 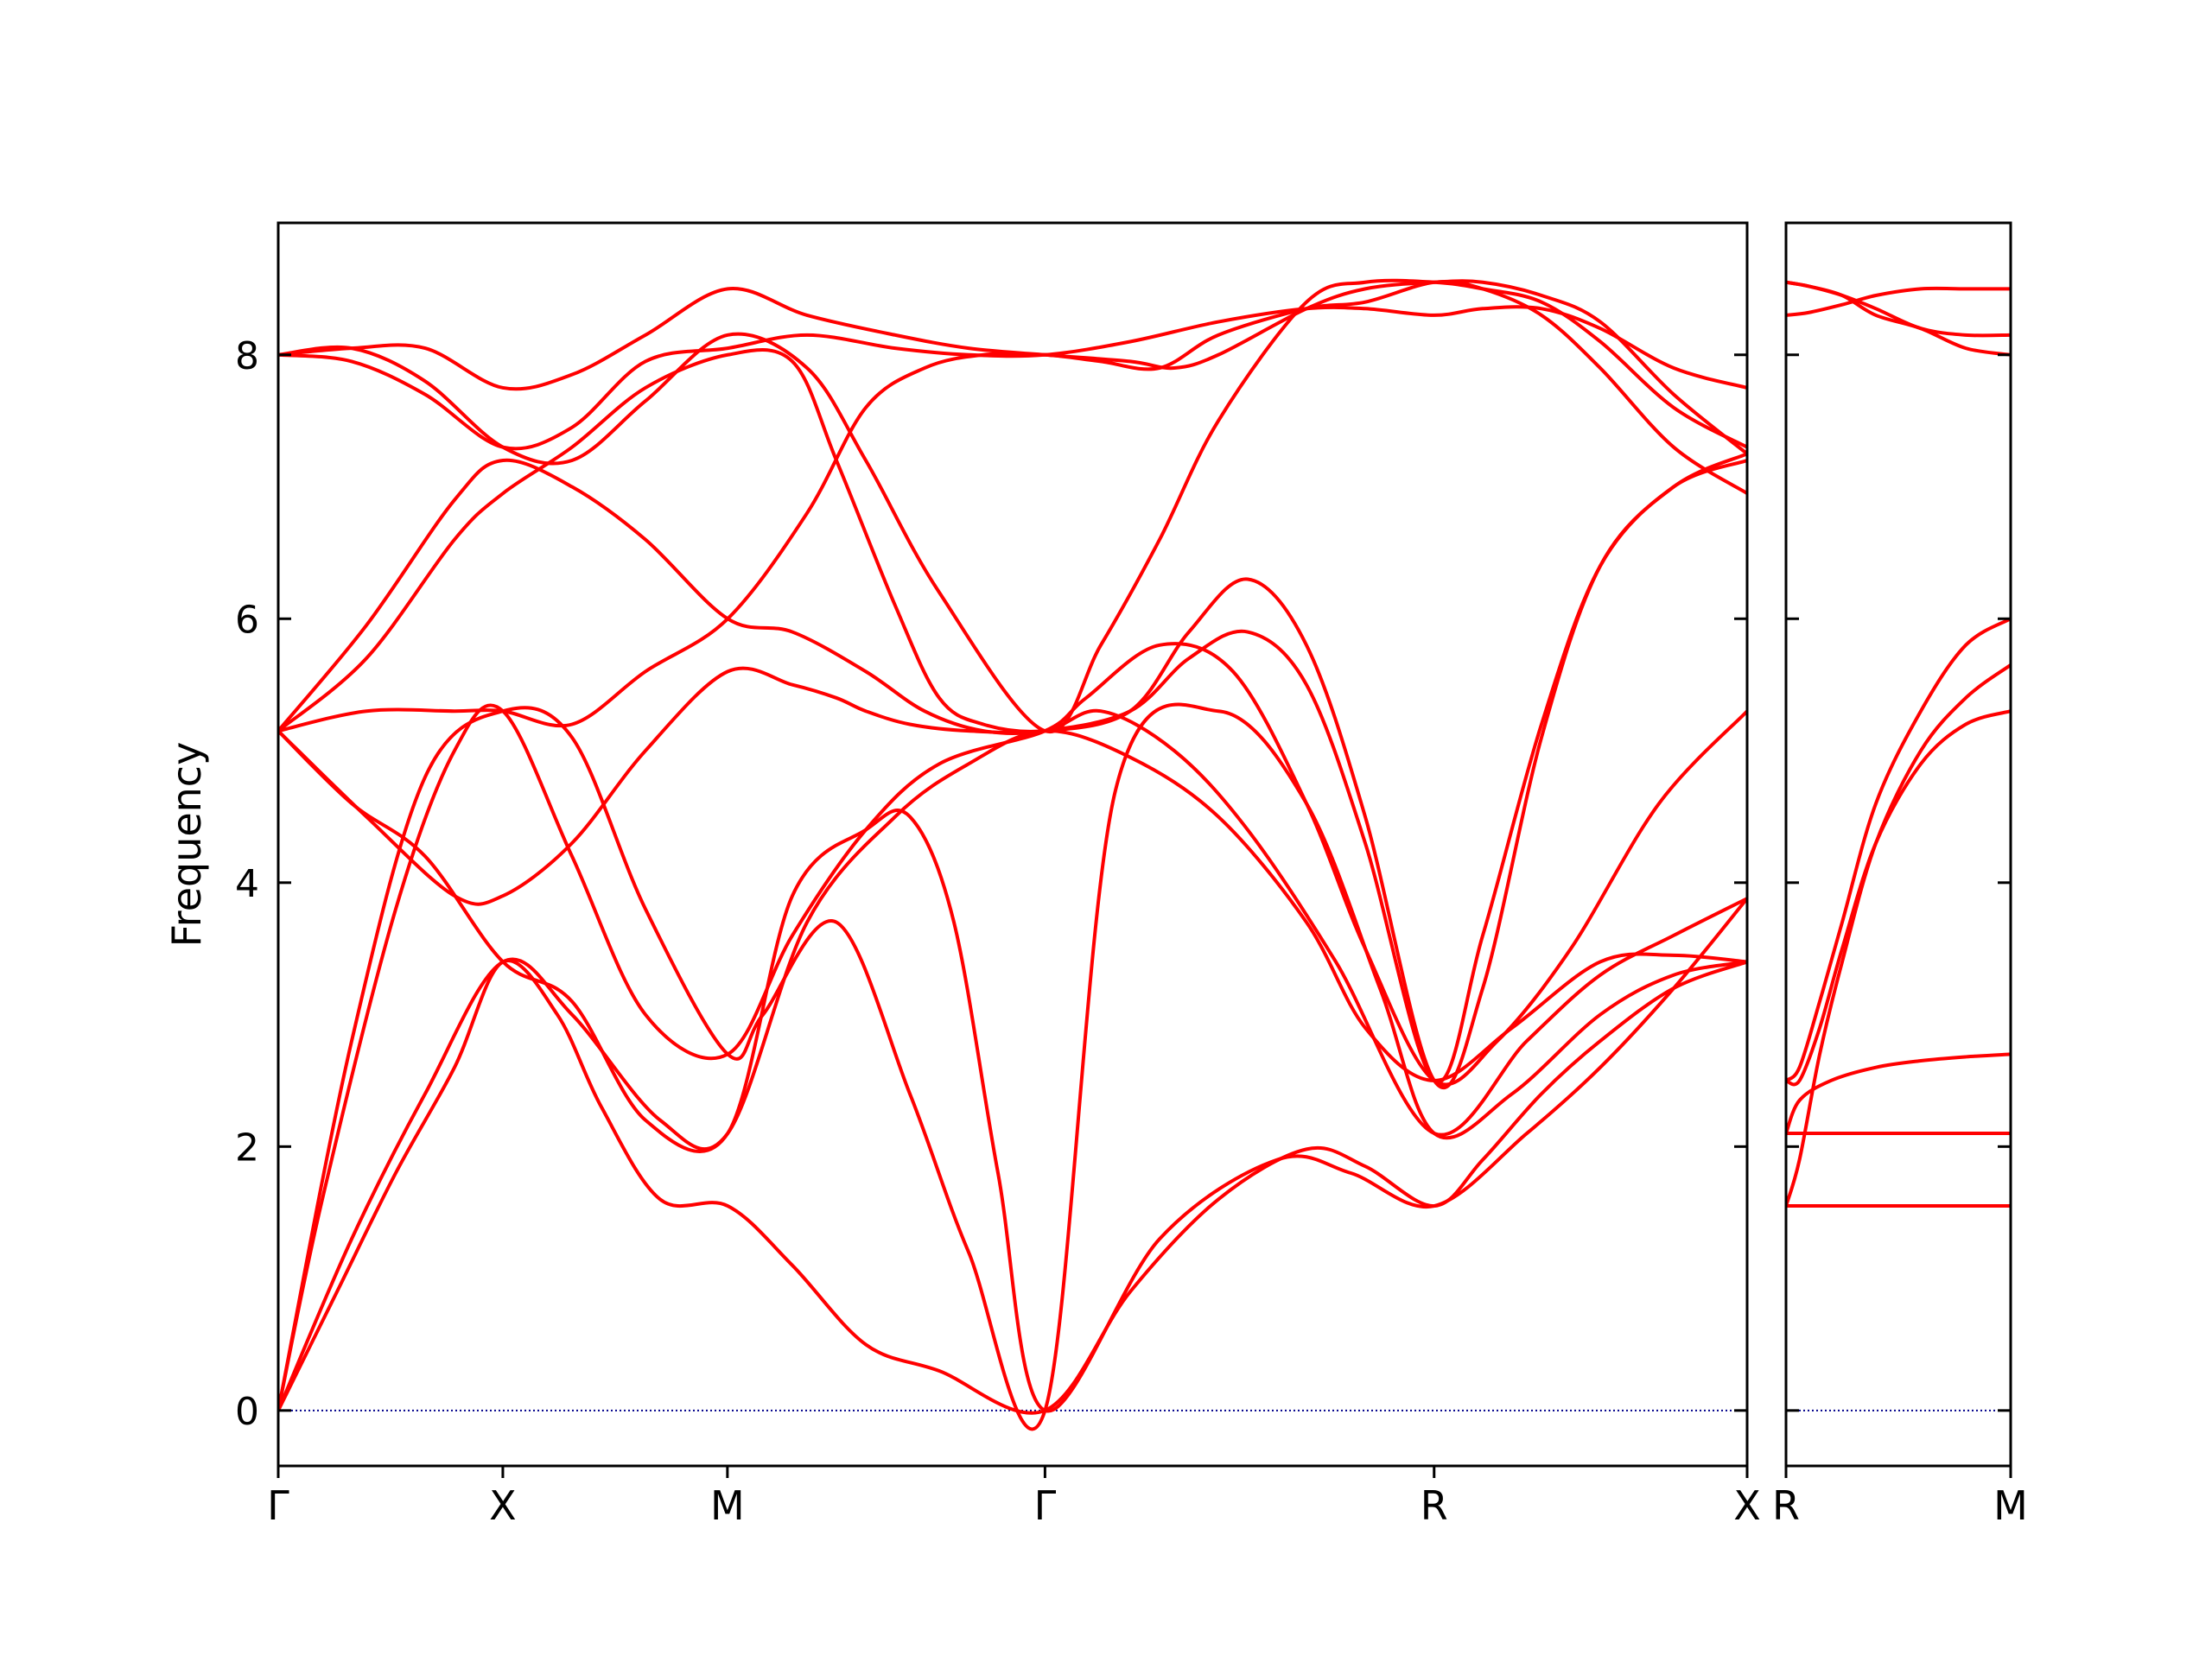 I want to click on plot-frame, so click(x=1898, y=844).